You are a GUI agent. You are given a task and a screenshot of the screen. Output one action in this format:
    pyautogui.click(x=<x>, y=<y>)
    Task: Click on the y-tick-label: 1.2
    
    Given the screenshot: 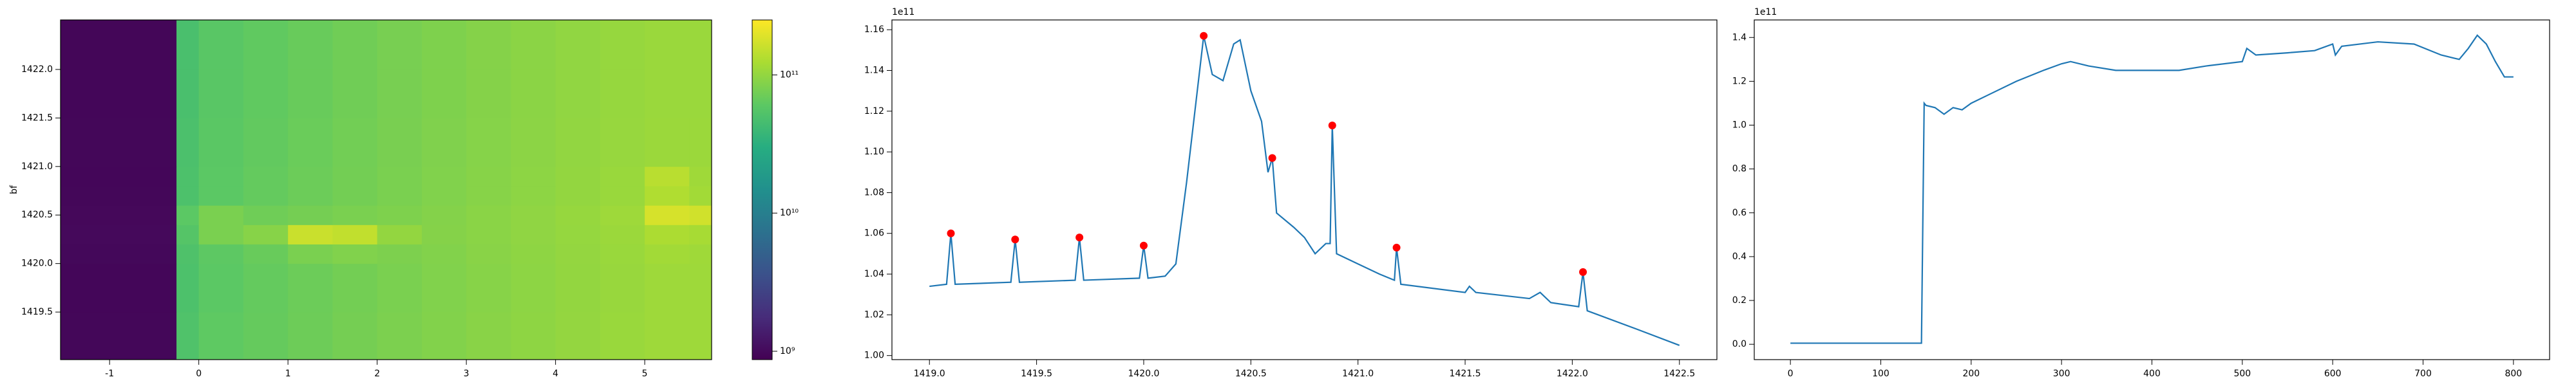 What is the action you would take?
    pyautogui.click(x=1739, y=81)
    